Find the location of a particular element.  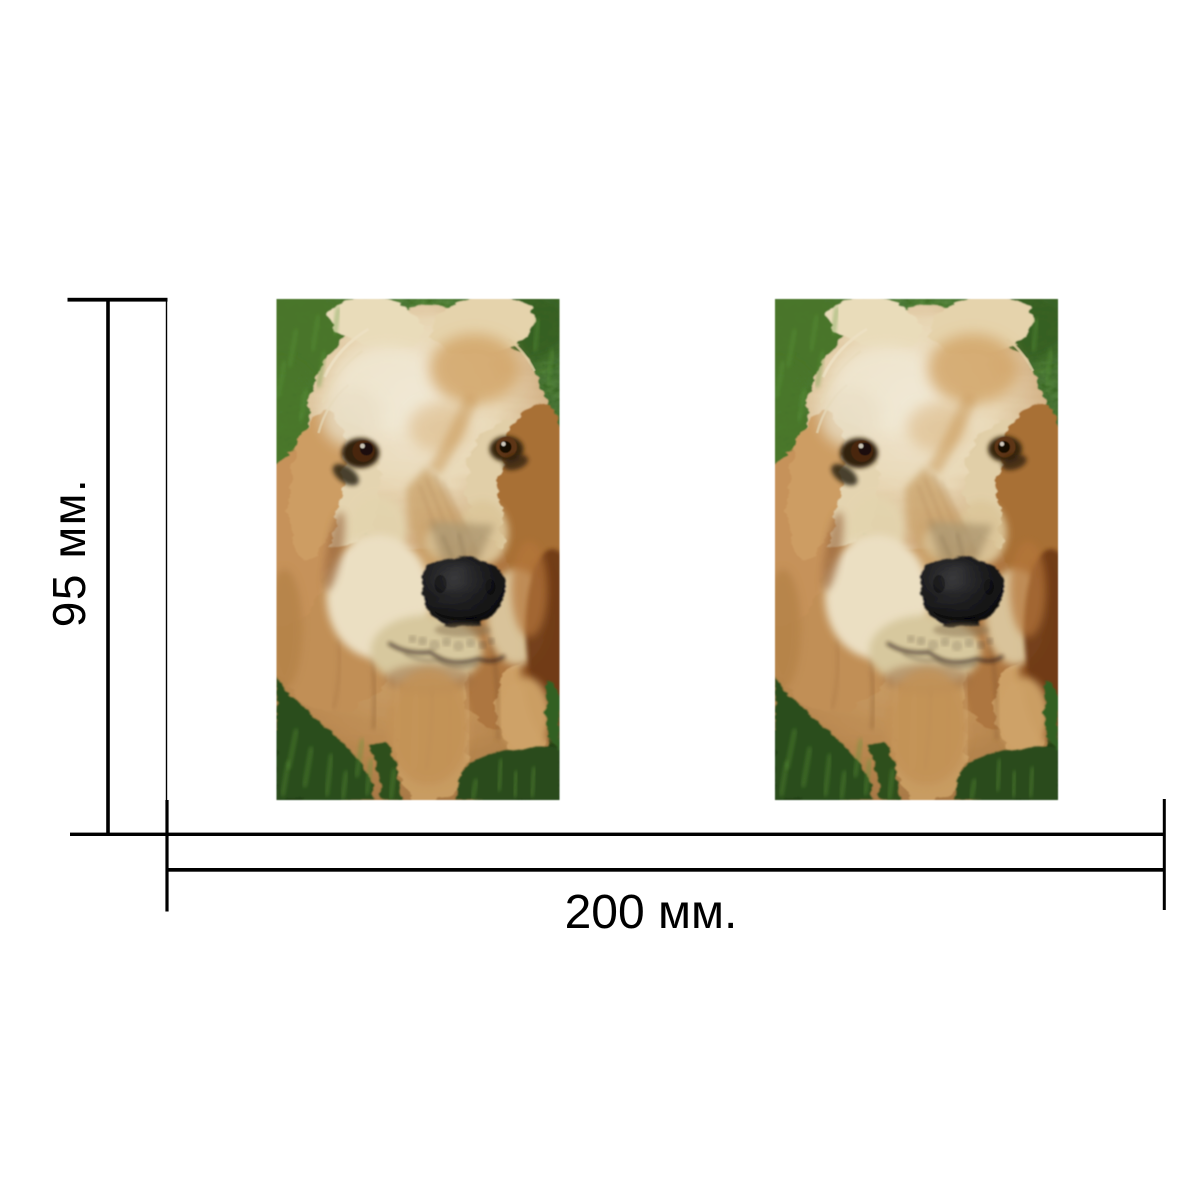

svg-text: 200 мм. is located at coordinates (651, 912).